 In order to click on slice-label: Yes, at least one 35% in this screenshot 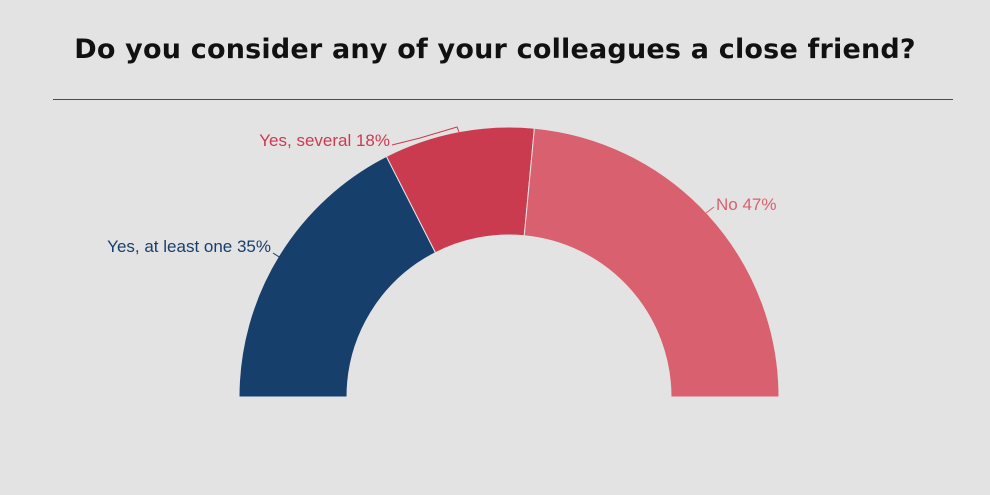, I will do `click(189, 246)`.